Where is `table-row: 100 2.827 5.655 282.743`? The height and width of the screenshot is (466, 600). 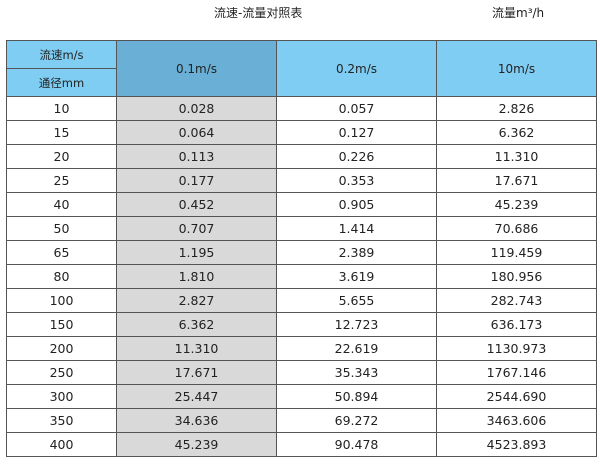
table-row: 100 2.827 5.655 282.743 is located at coordinates (301, 300).